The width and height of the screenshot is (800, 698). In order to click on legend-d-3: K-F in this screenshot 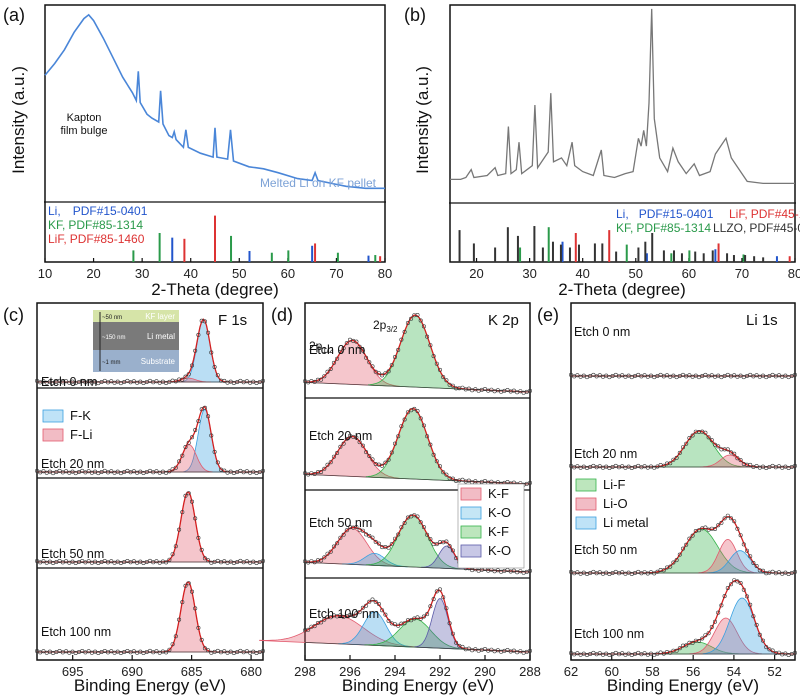, I will do `click(498, 531)`.